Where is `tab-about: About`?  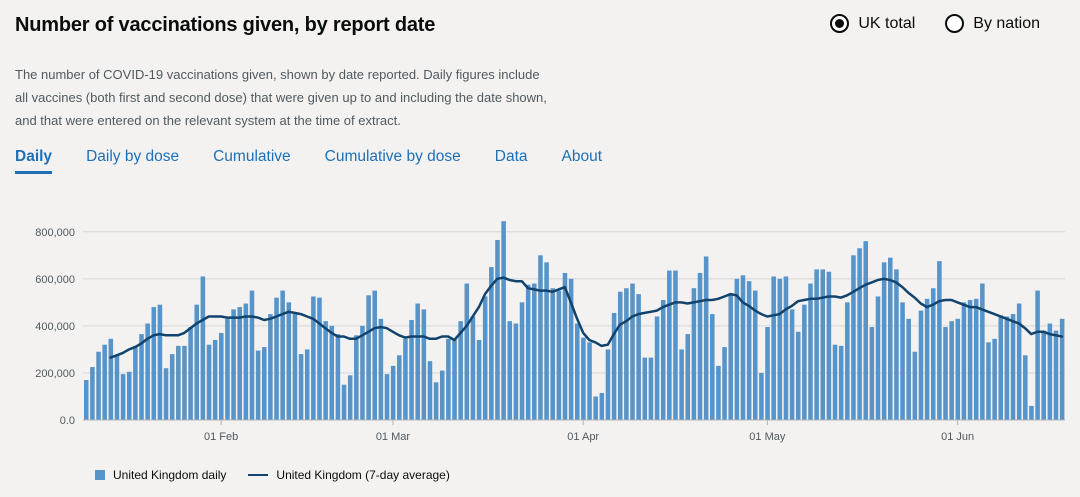 tab-about: About is located at coordinates (582, 156).